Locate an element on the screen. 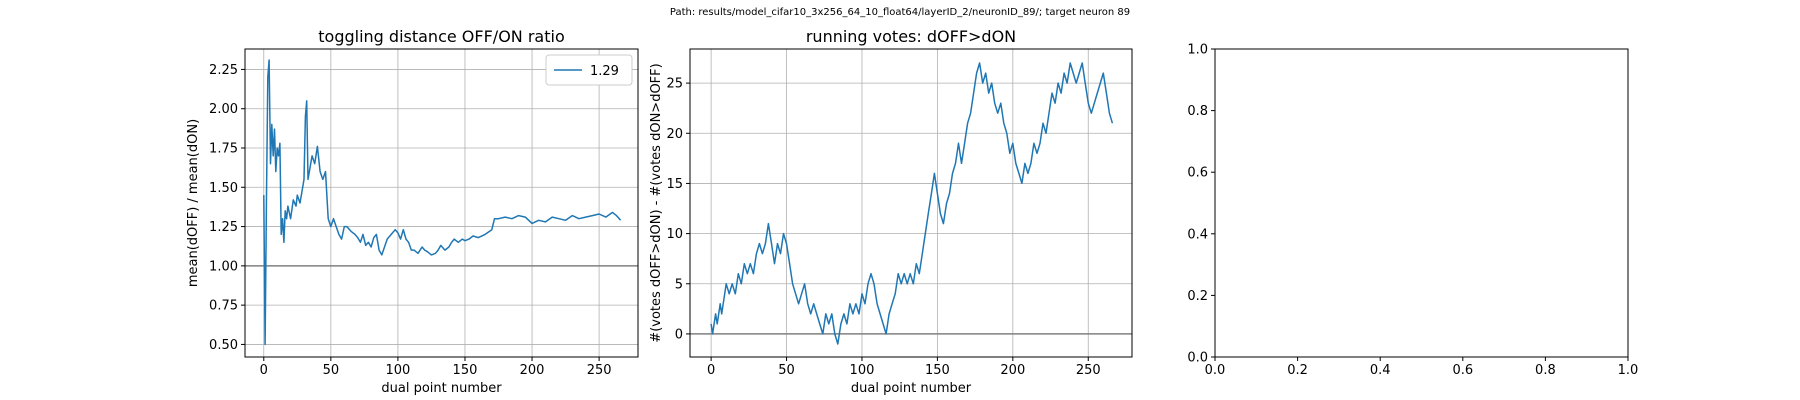 This screenshot has width=1800, height=400. x-tick-label: 0.4 is located at coordinates (1380, 370).